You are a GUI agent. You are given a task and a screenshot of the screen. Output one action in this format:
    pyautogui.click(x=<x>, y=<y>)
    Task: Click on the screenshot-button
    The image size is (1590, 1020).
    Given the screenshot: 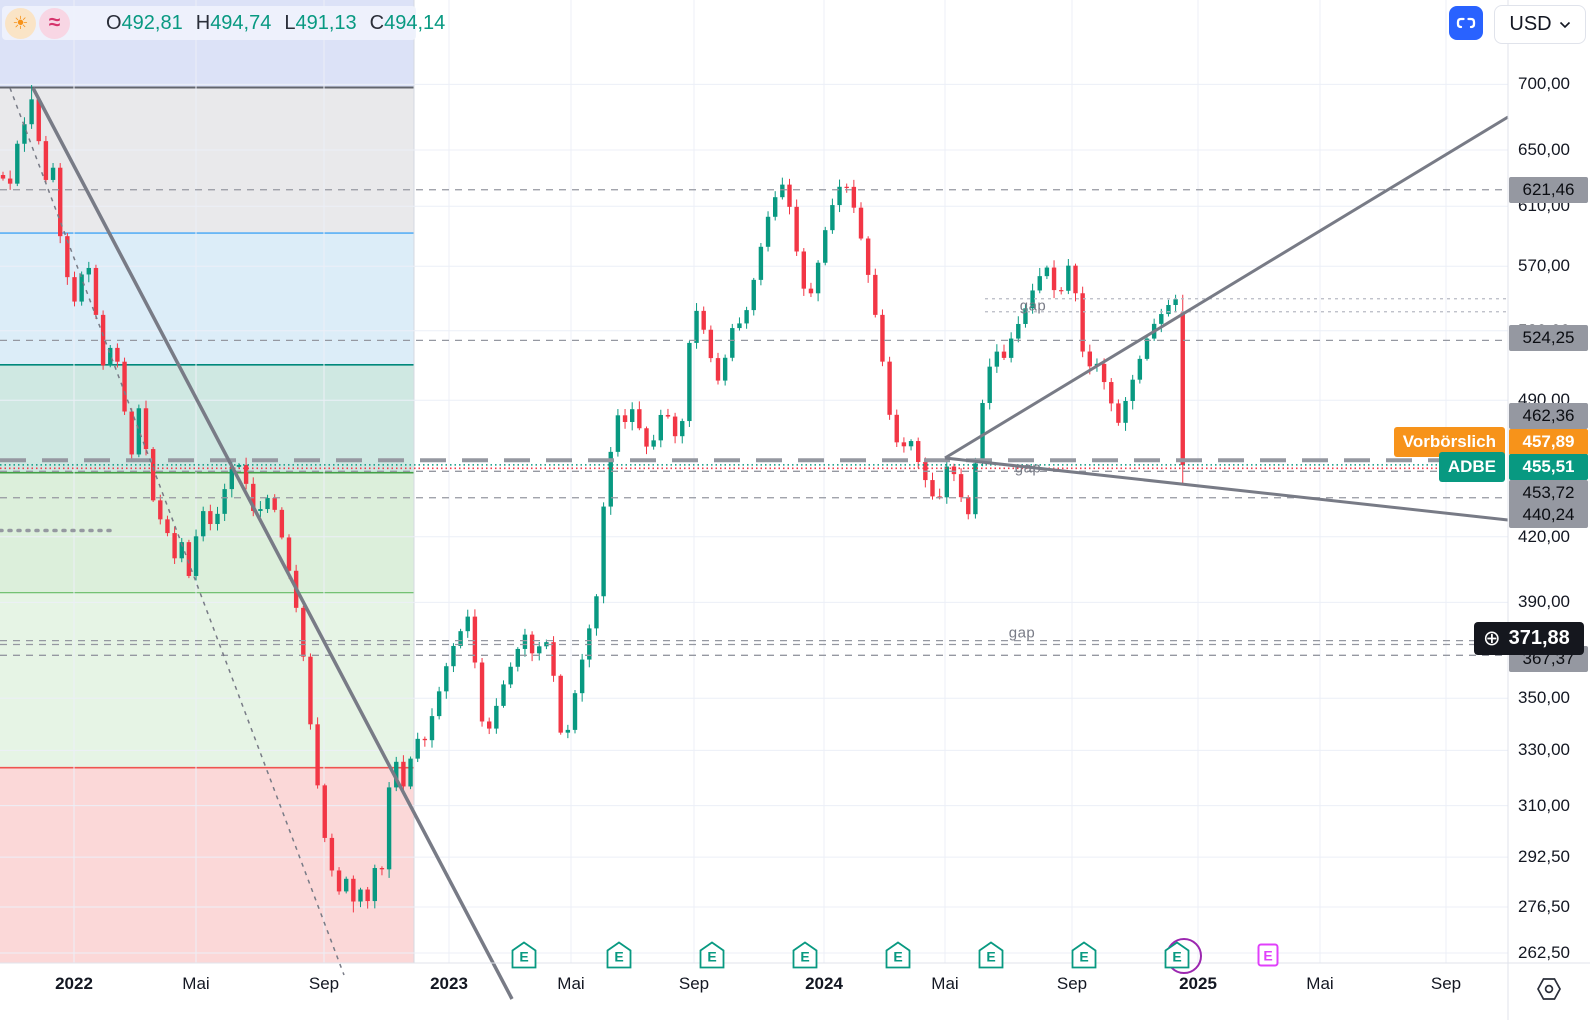 What is the action you would take?
    pyautogui.click(x=1466, y=23)
    